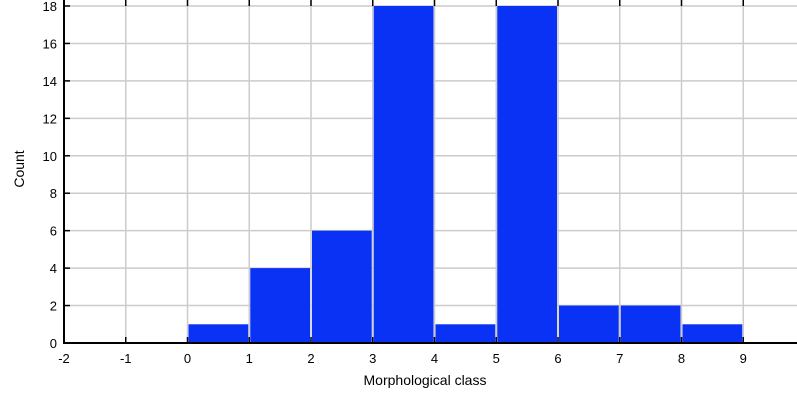 Image resolution: width=797 pixels, height=394 pixels. What do you see at coordinates (50, 43) in the screenshot?
I see `y-tick-label: 16` at bounding box center [50, 43].